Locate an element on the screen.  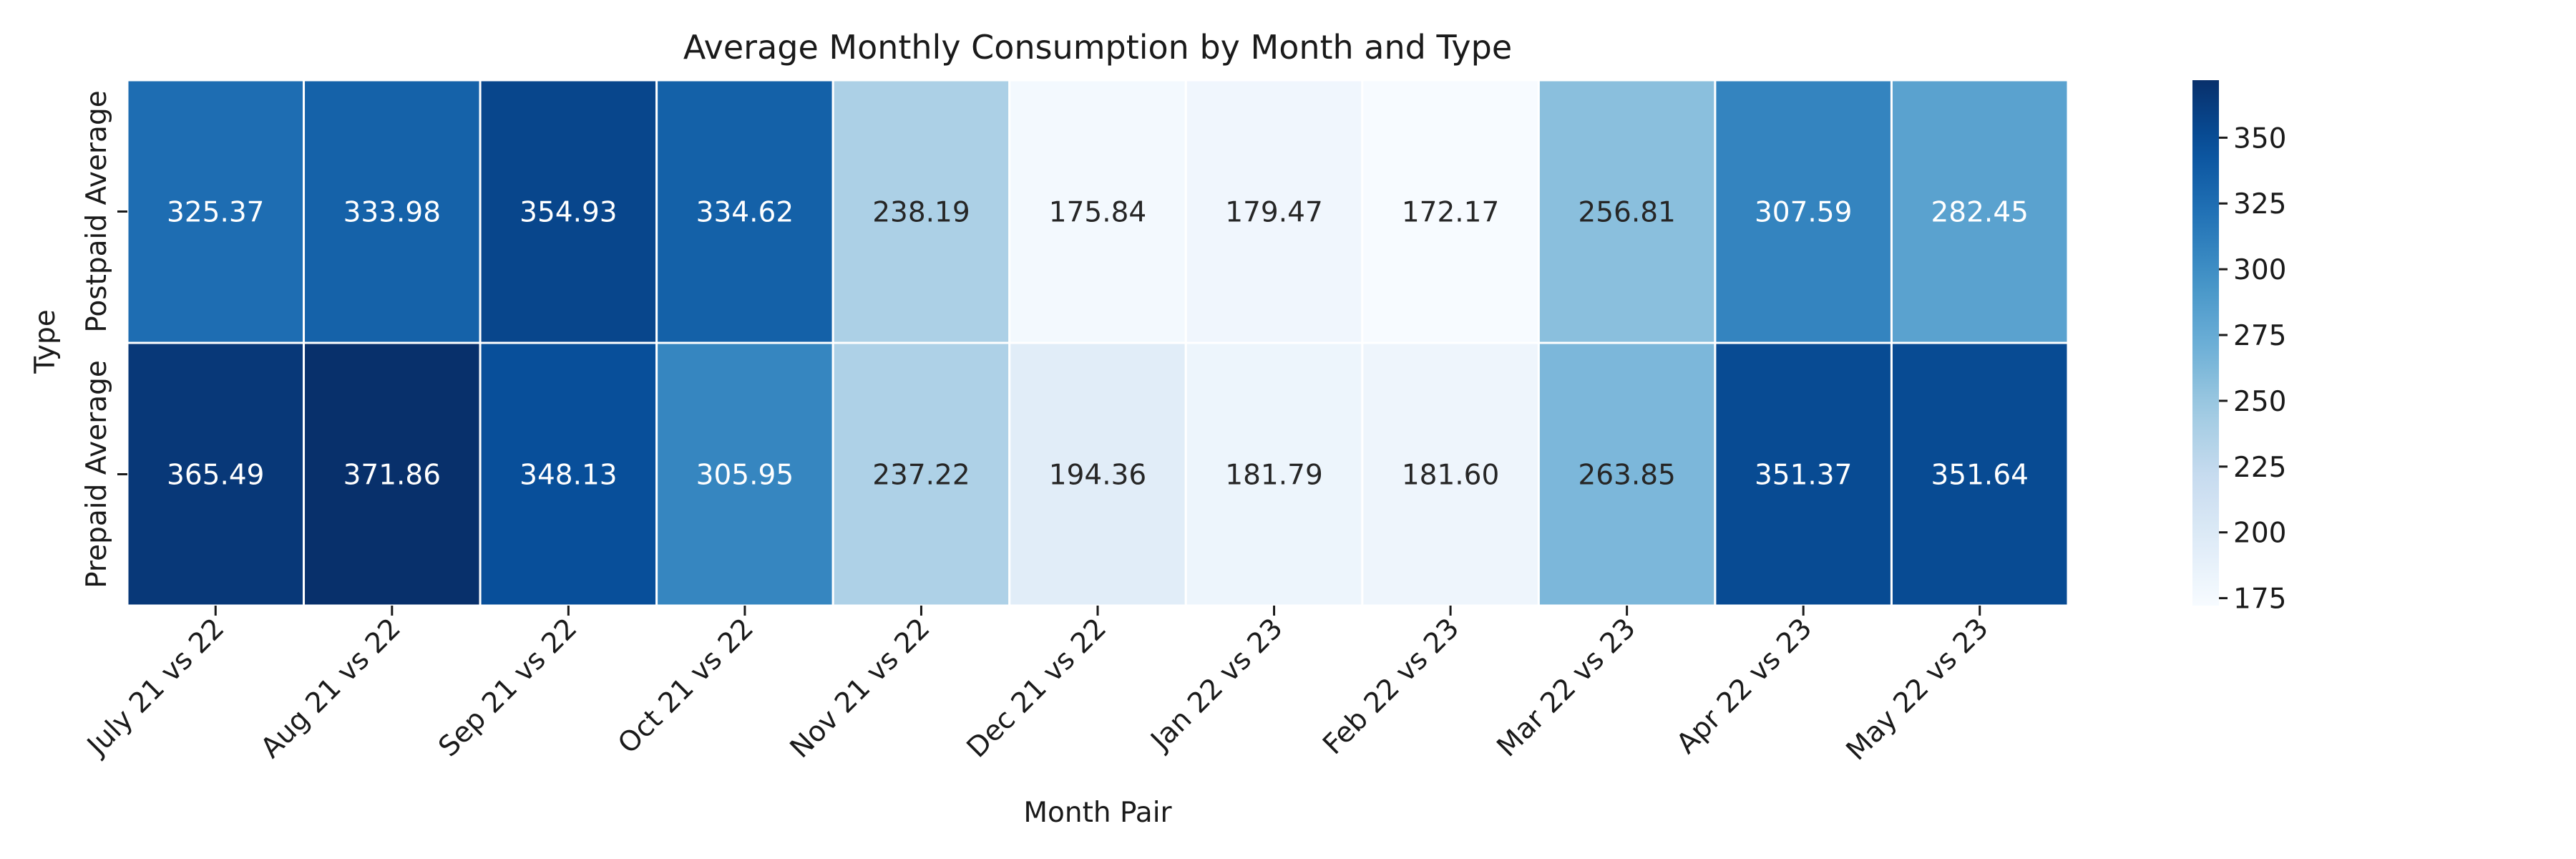
x-tick-label: Oct 21 vs 22 is located at coordinates (686, 686).